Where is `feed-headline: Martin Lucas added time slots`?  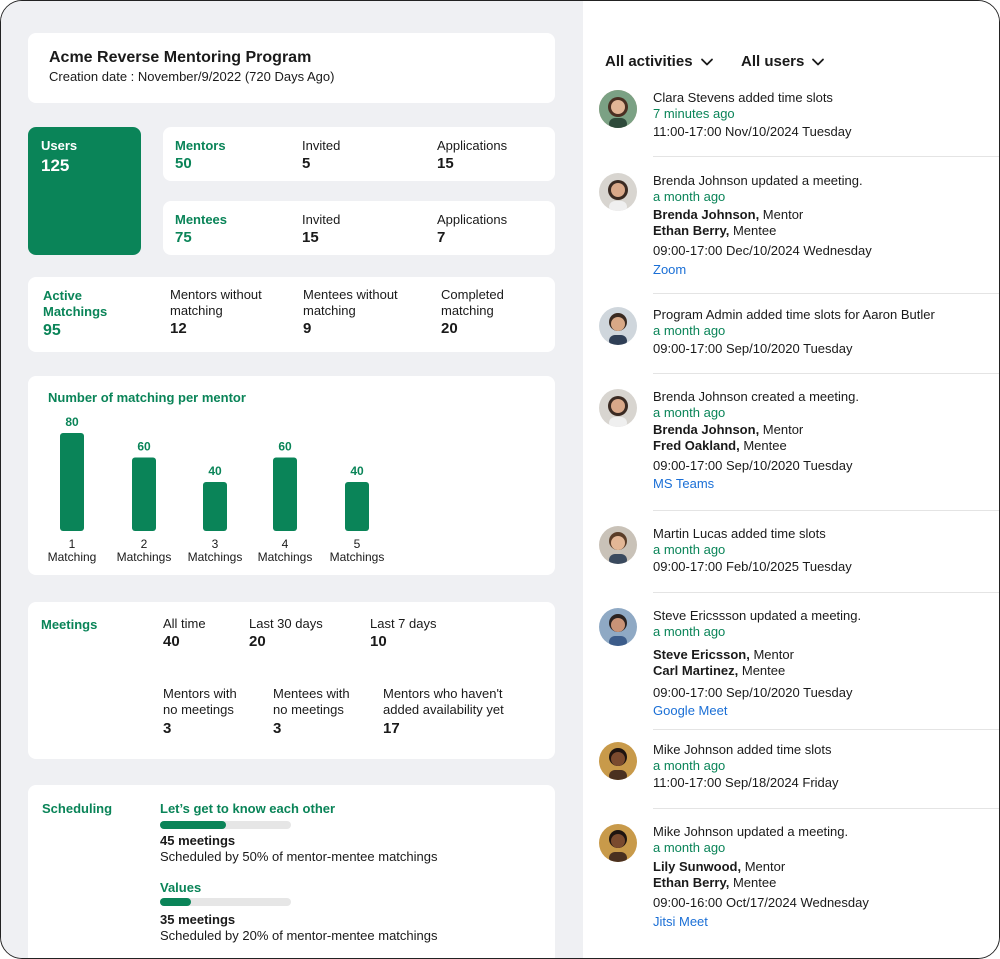
feed-headline: Martin Lucas added time slots is located at coordinates (739, 533).